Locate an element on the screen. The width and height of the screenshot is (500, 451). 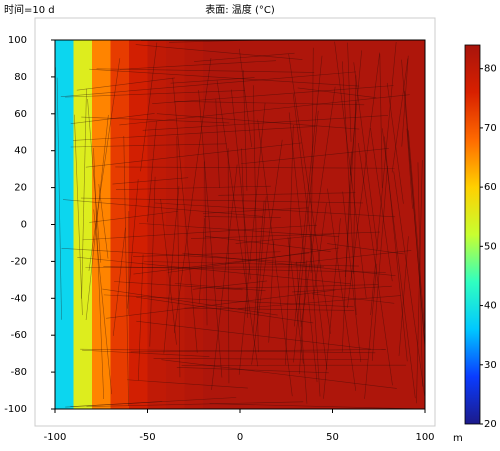
x-tick-label: -100 is located at coordinates (55, 437).